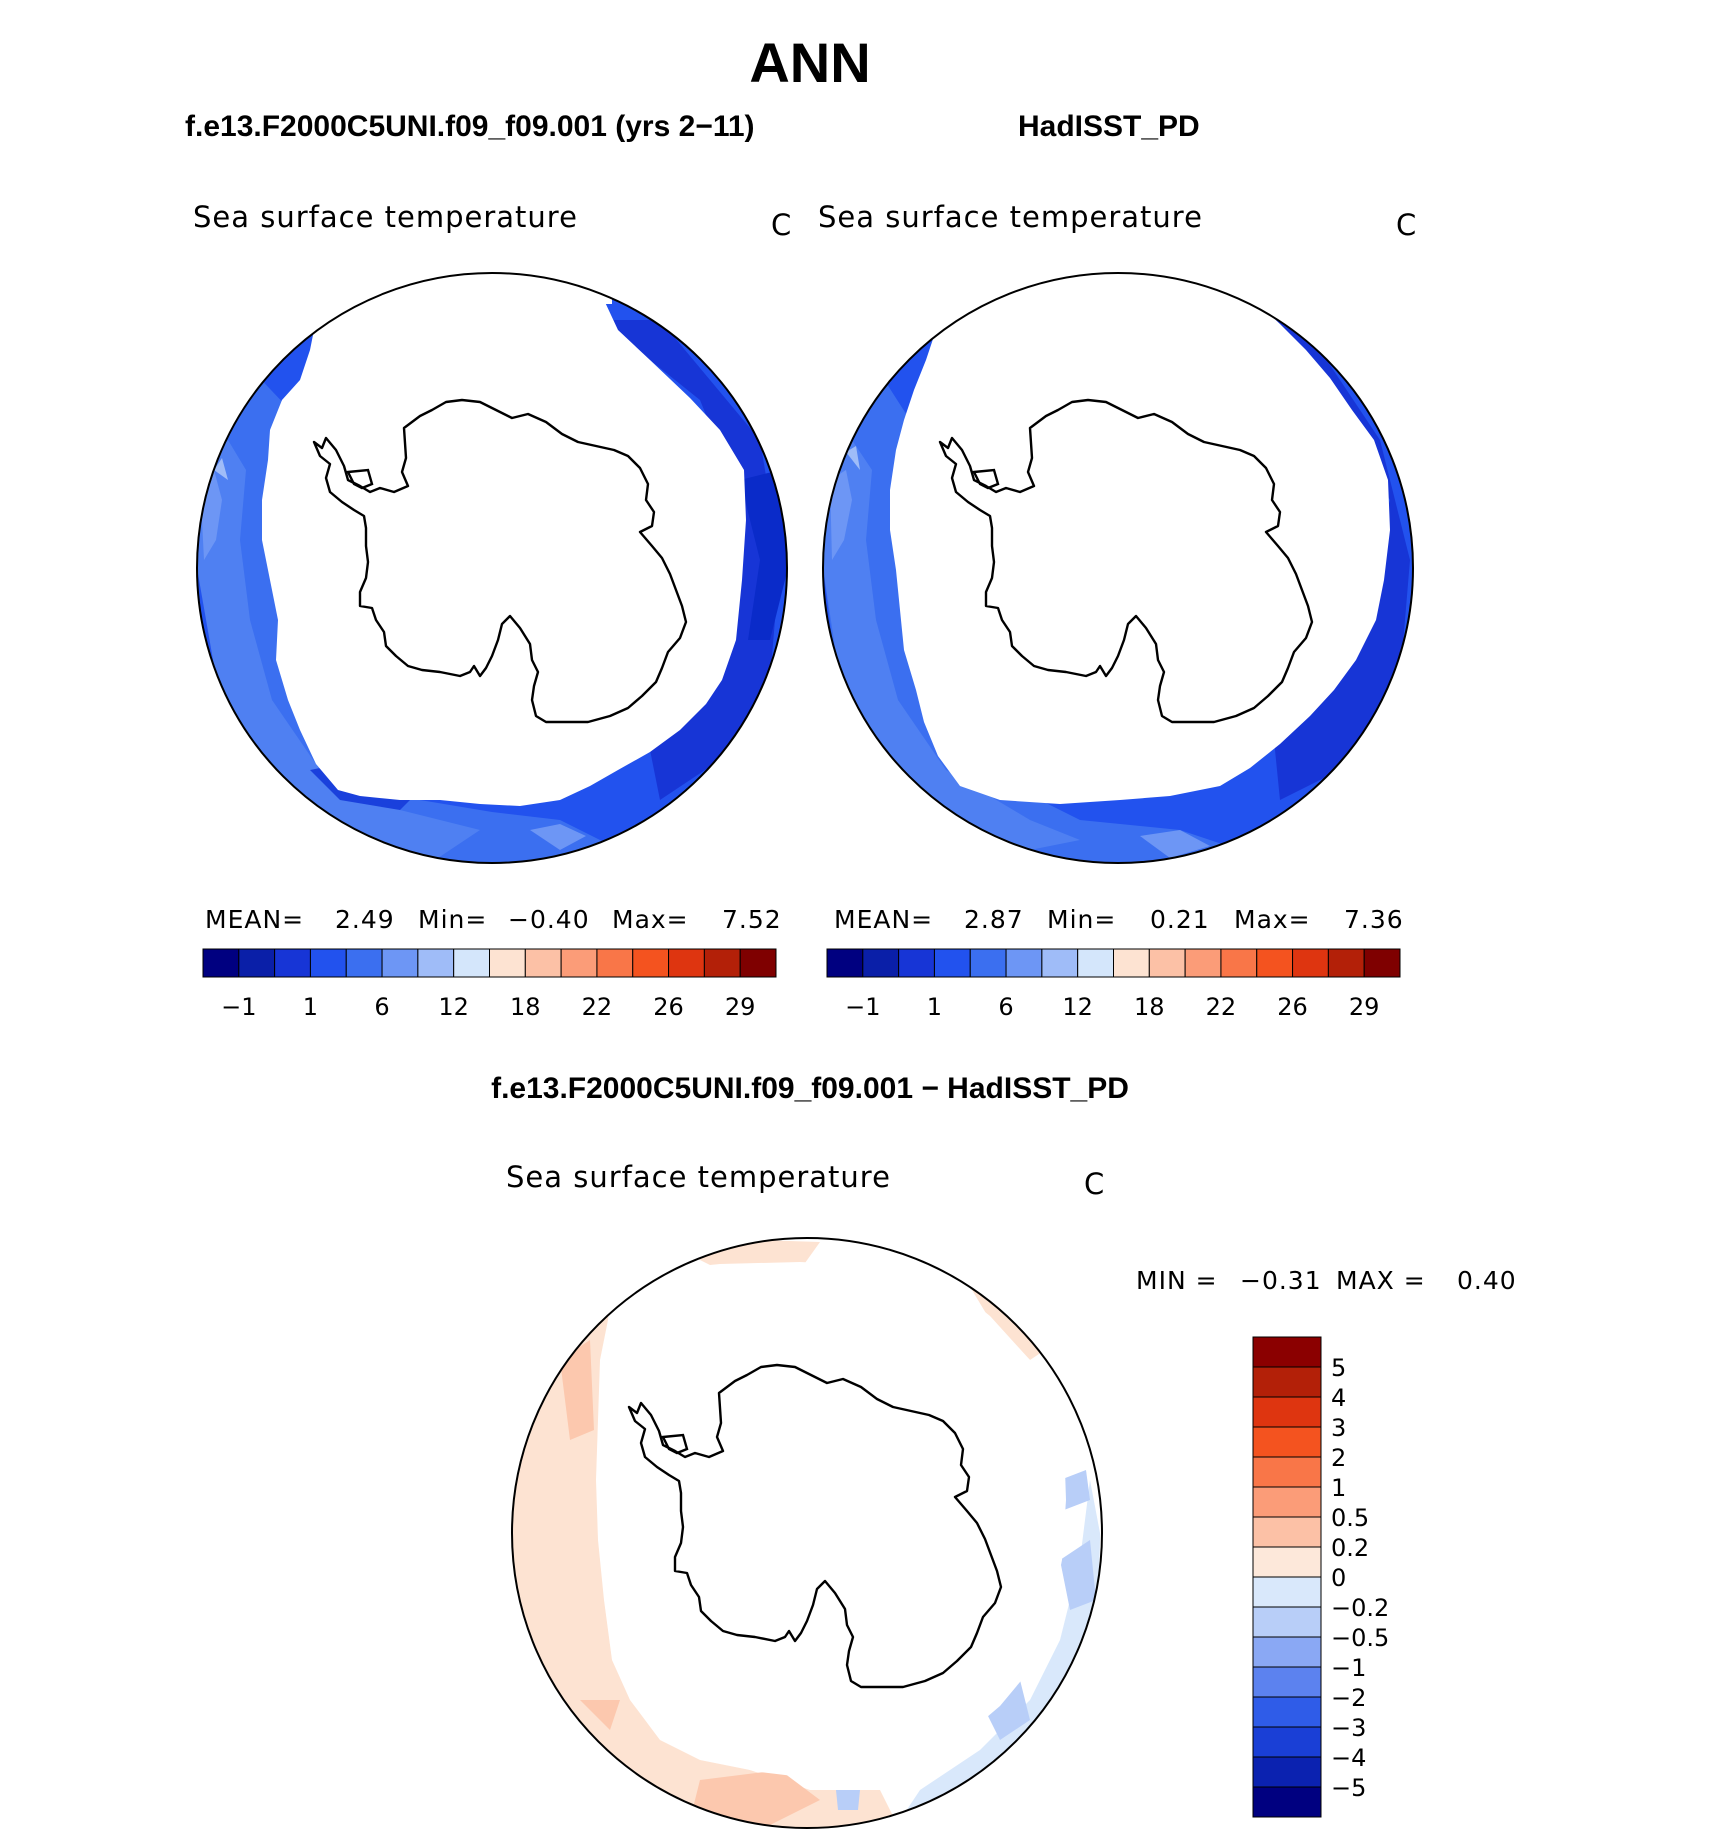  I want to click on panel1-map, so click(492, 568).